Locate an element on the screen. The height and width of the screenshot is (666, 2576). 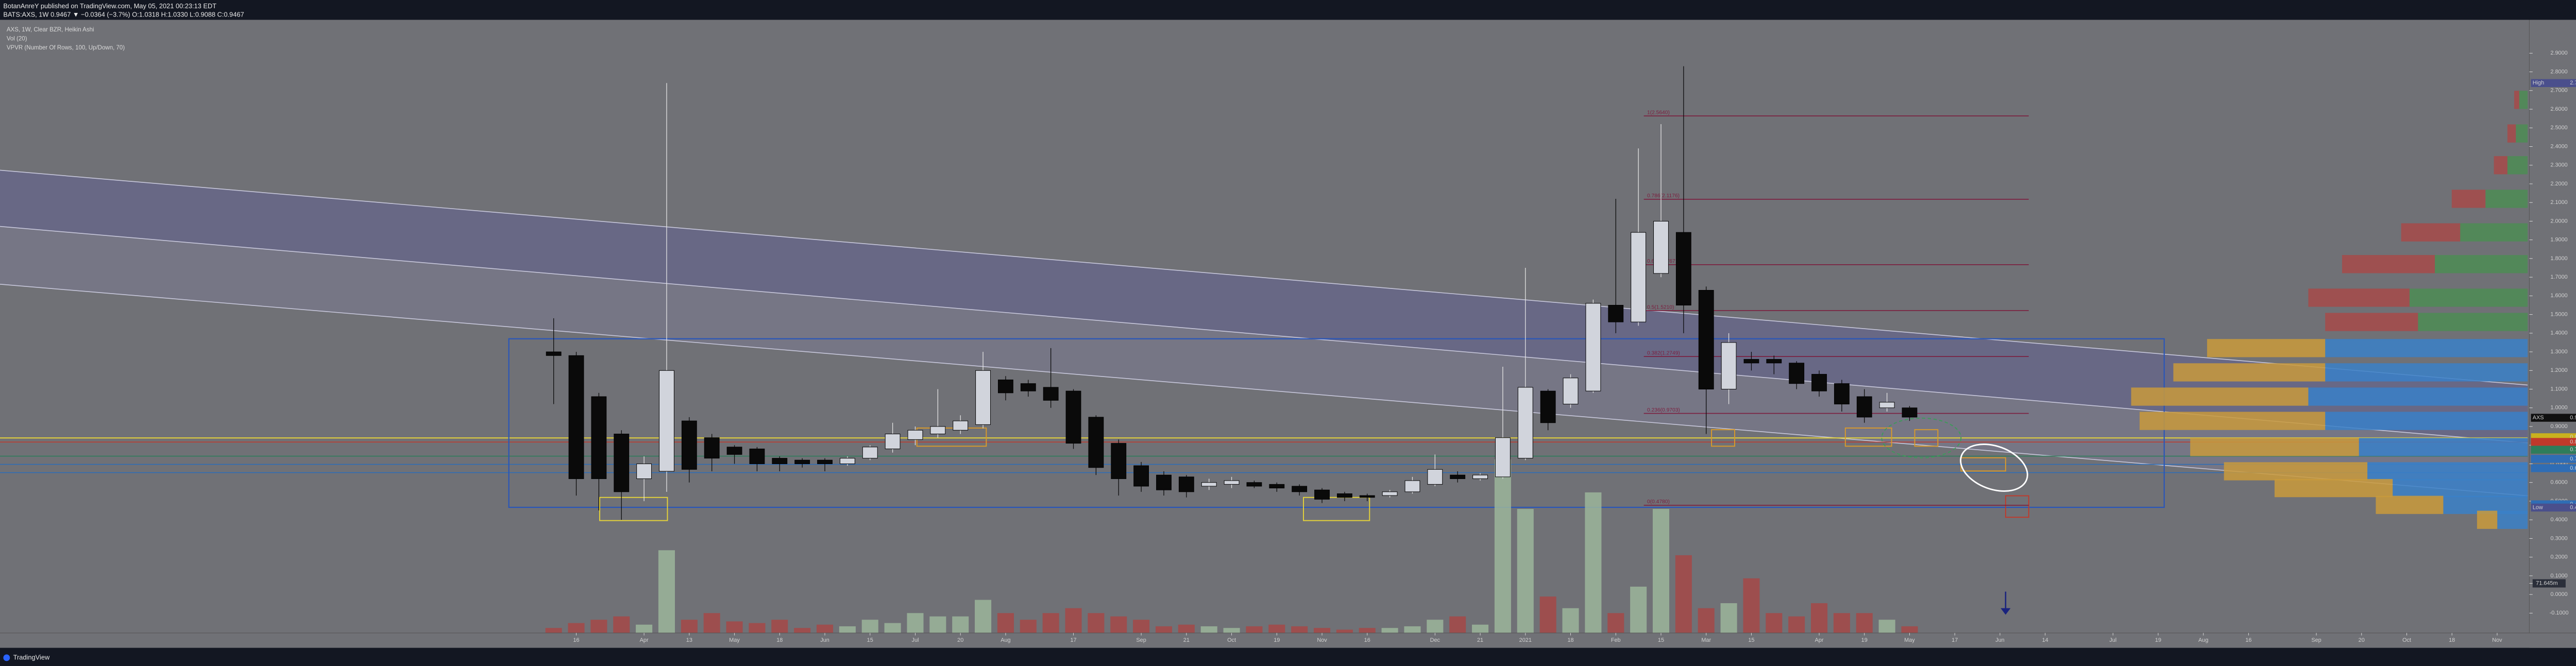
x-tick-label: 20 is located at coordinates (960, 640).